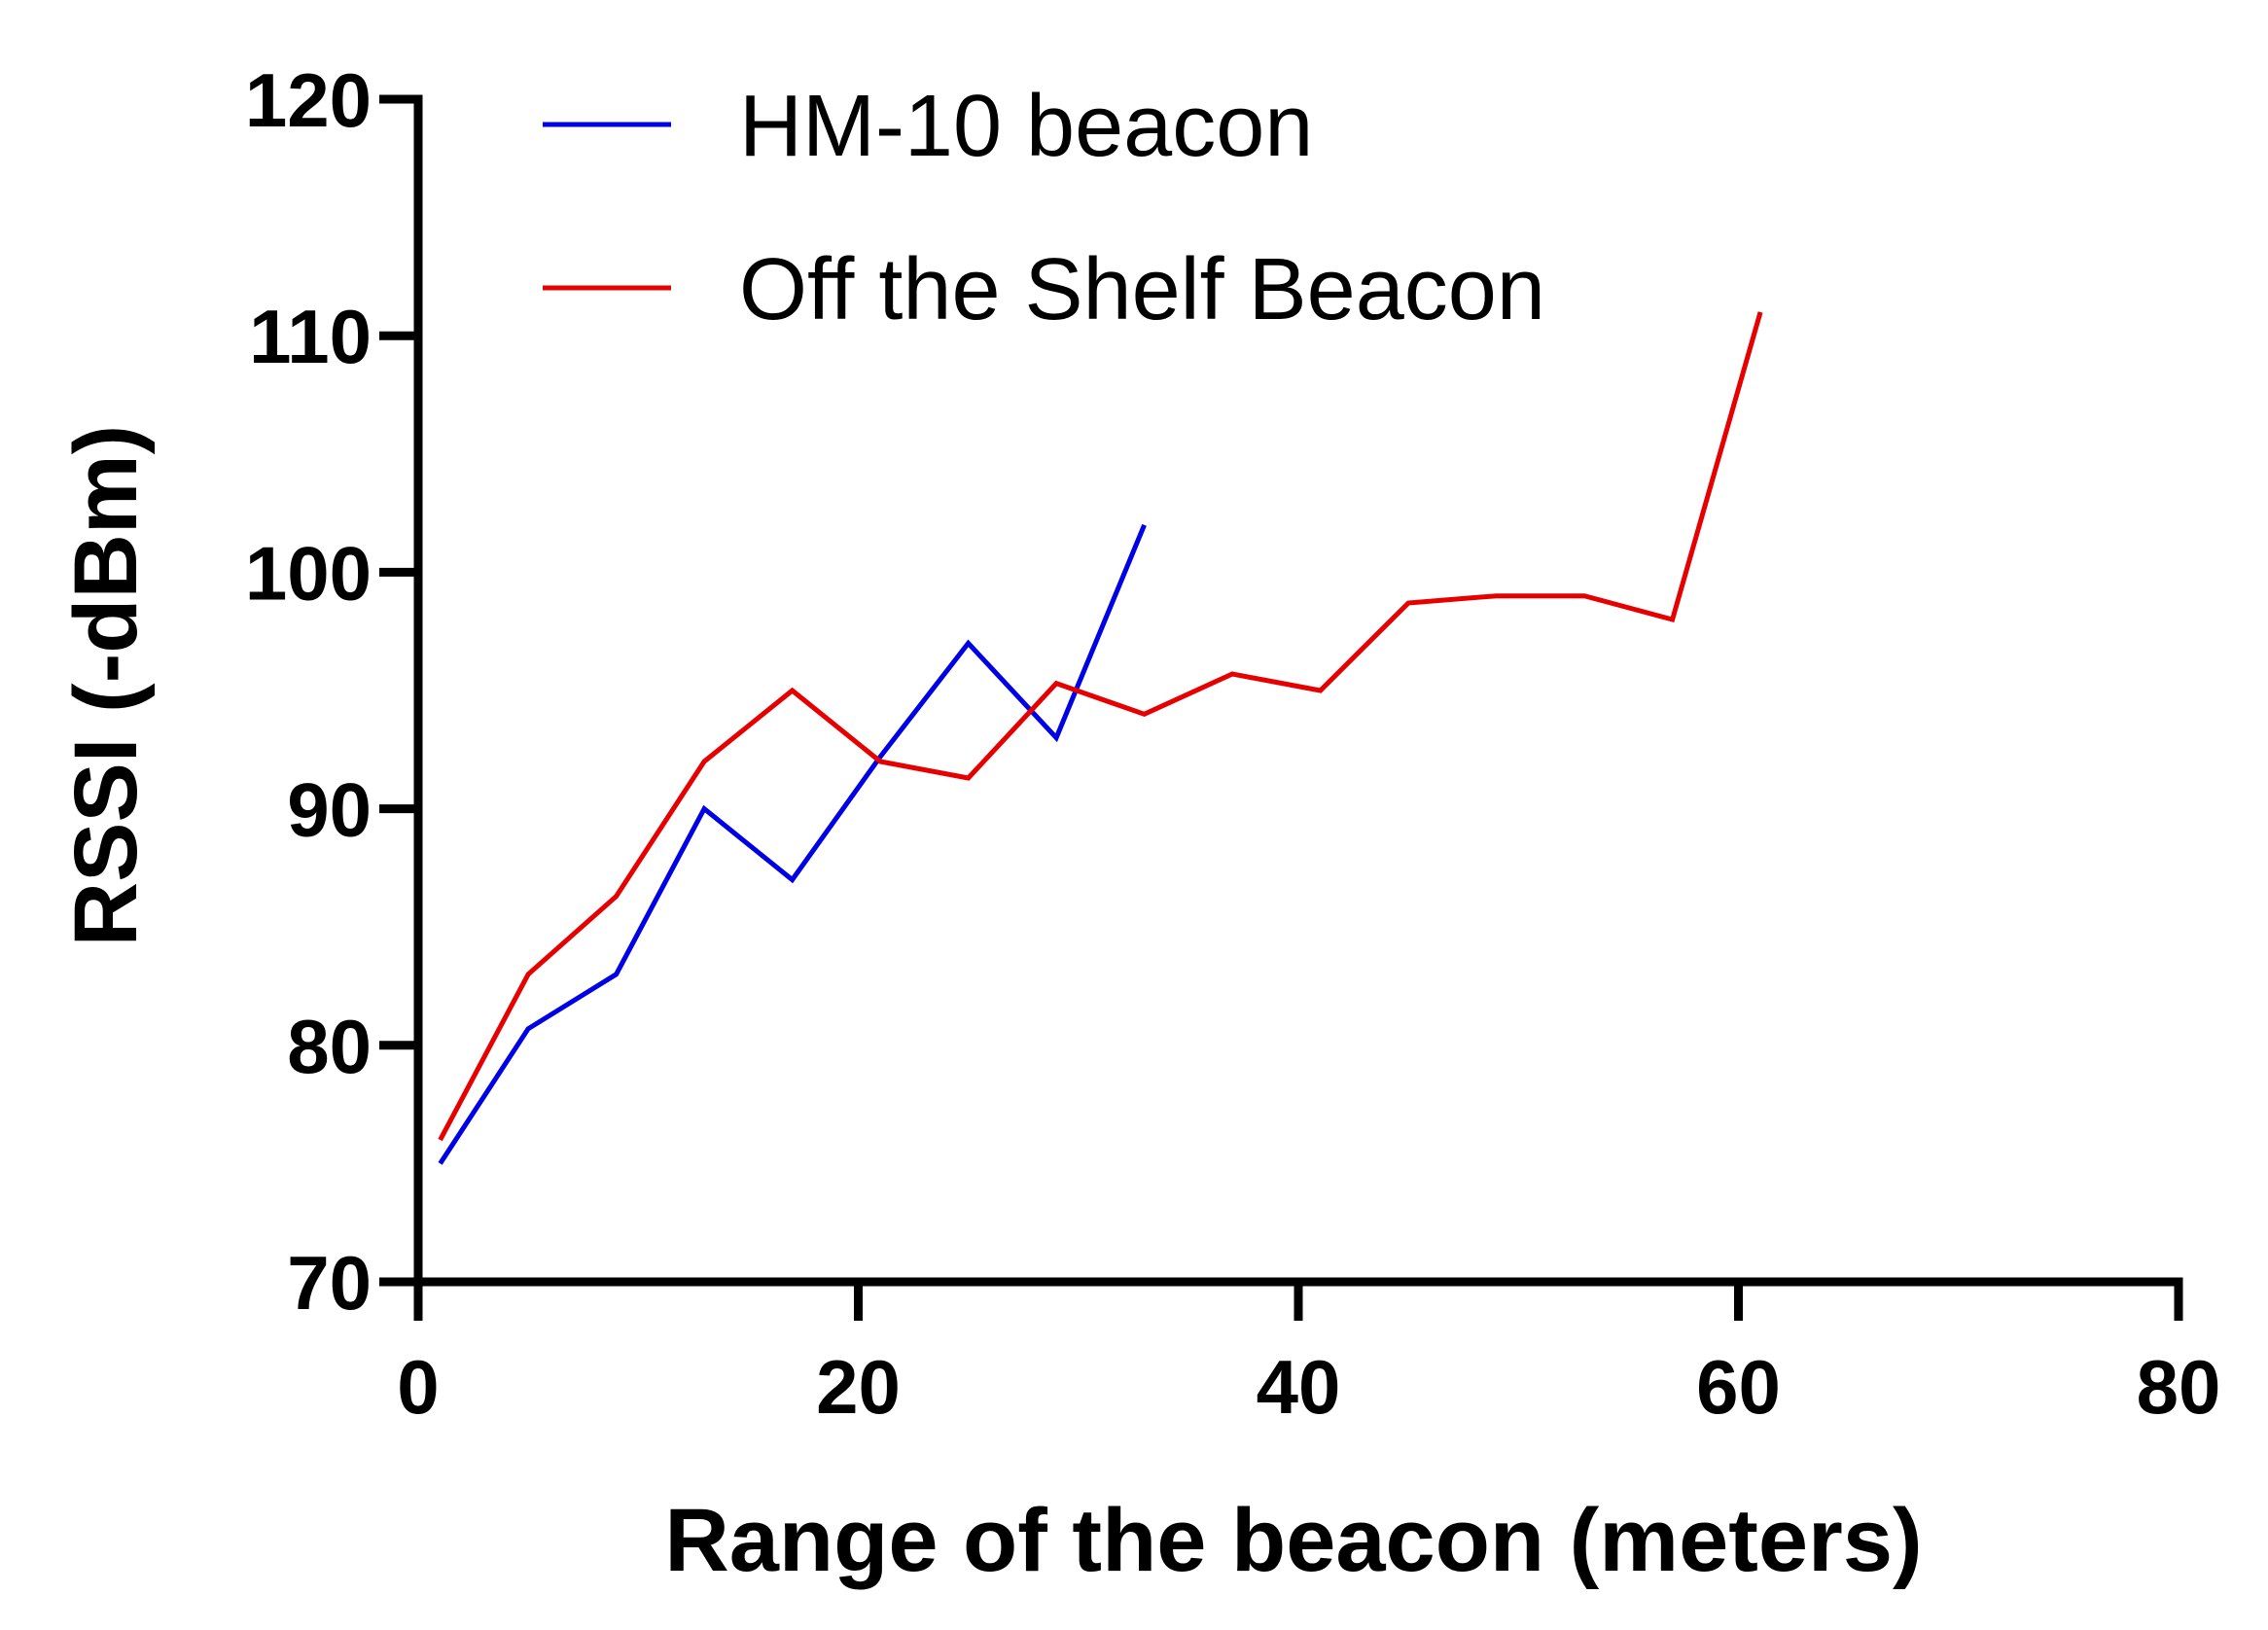 The width and height of the screenshot is (2268, 1630). What do you see at coordinates (329, 1047) in the screenshot?
I see `y-tick-label: 80` at bounding box center [329, 1047].